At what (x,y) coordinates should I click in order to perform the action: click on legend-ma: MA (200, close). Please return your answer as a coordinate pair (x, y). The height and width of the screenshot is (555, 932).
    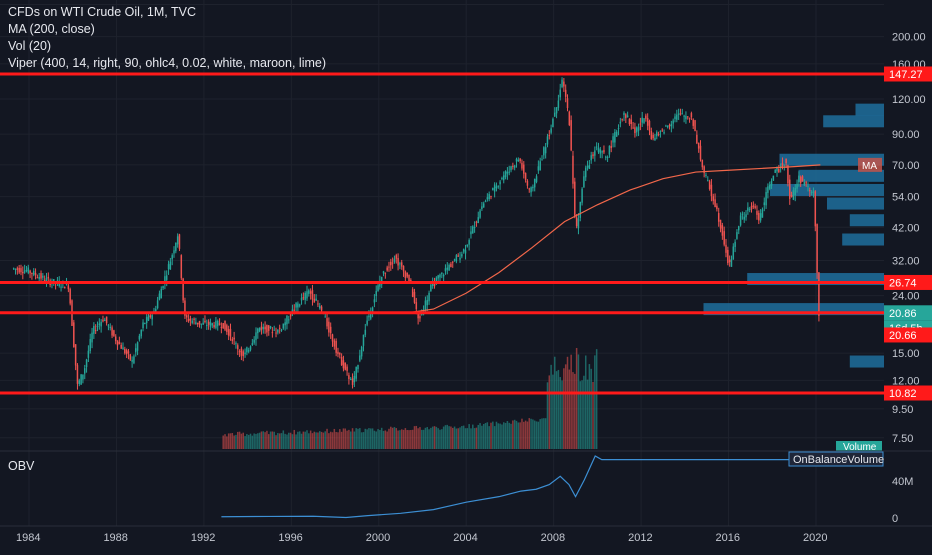
    Looking at the image, I should click on (51, 29).